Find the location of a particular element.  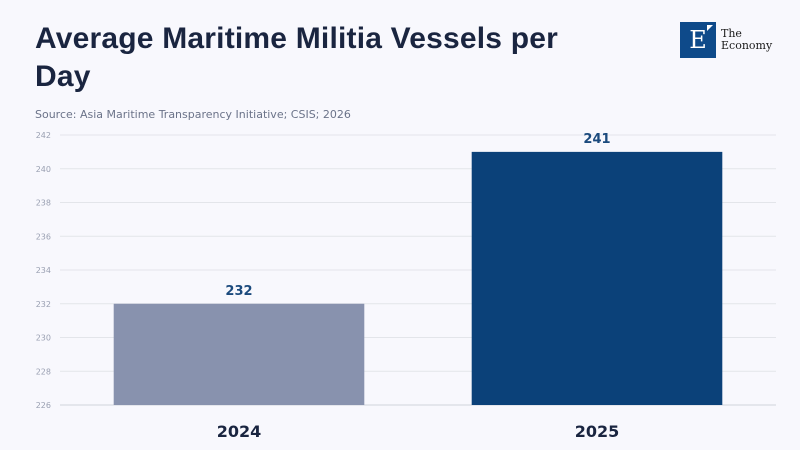

y-tick-label: 236 is located at coordinates (43, 236).